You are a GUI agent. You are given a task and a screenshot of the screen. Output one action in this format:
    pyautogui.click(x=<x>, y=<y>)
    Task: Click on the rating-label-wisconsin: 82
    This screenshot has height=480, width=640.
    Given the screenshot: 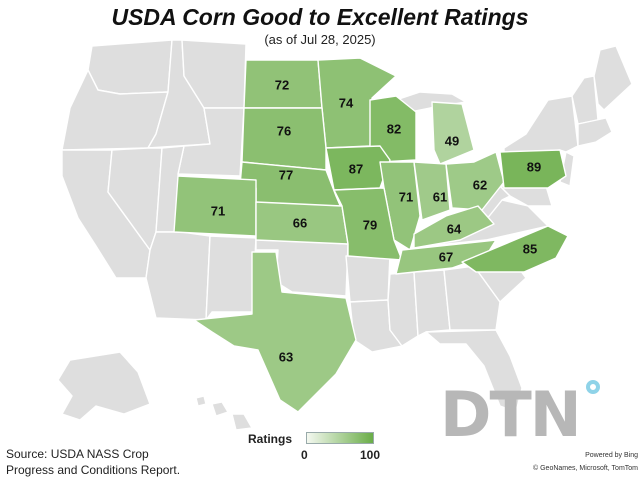 What is the action you would take?
    pyautogui.click(x=394, y=128)
    